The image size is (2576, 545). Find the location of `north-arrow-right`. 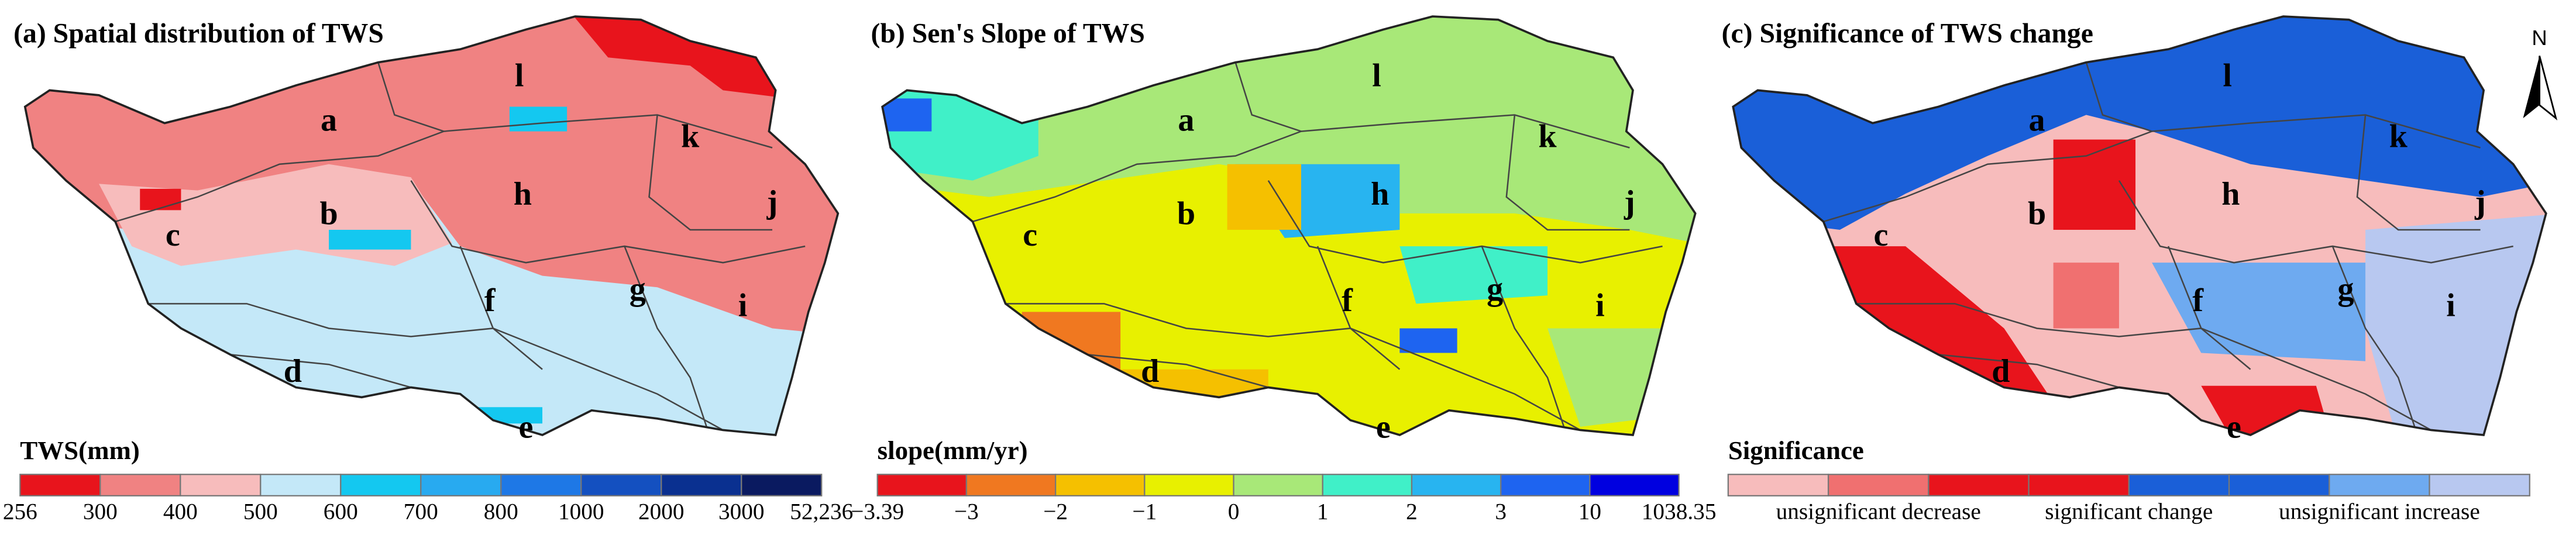

north-arrow-right is located at coordinates (2549, 88).